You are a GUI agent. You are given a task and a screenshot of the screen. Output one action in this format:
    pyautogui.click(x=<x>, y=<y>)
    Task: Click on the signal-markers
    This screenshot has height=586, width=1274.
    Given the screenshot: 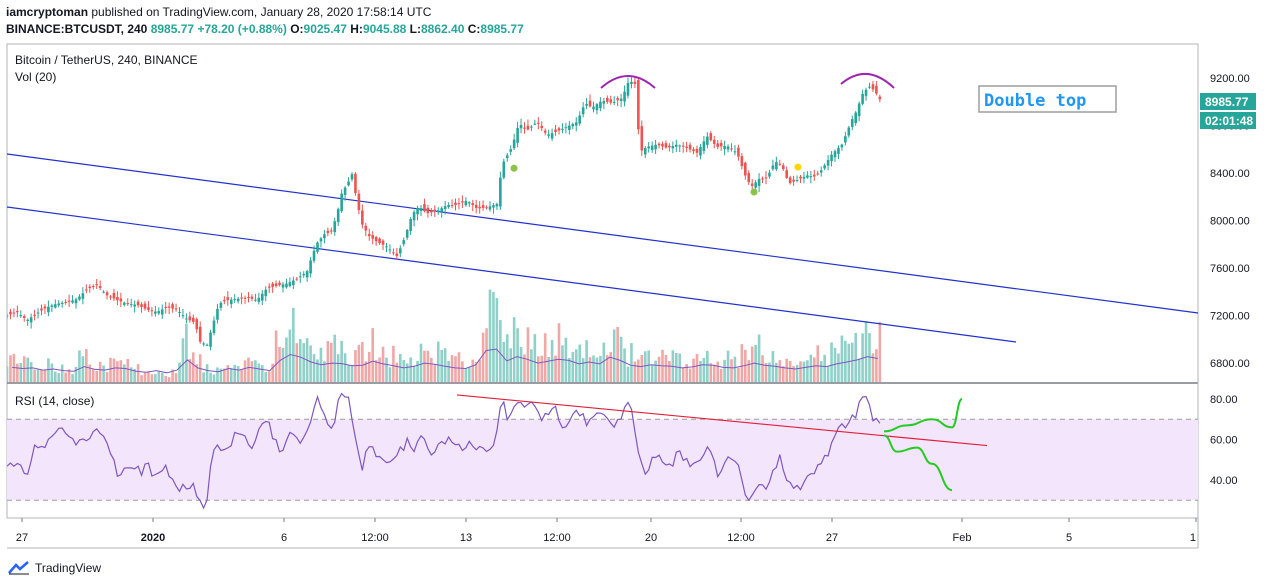 What is the action you would take?
    pyautogui.click(x=656, y=179)
    